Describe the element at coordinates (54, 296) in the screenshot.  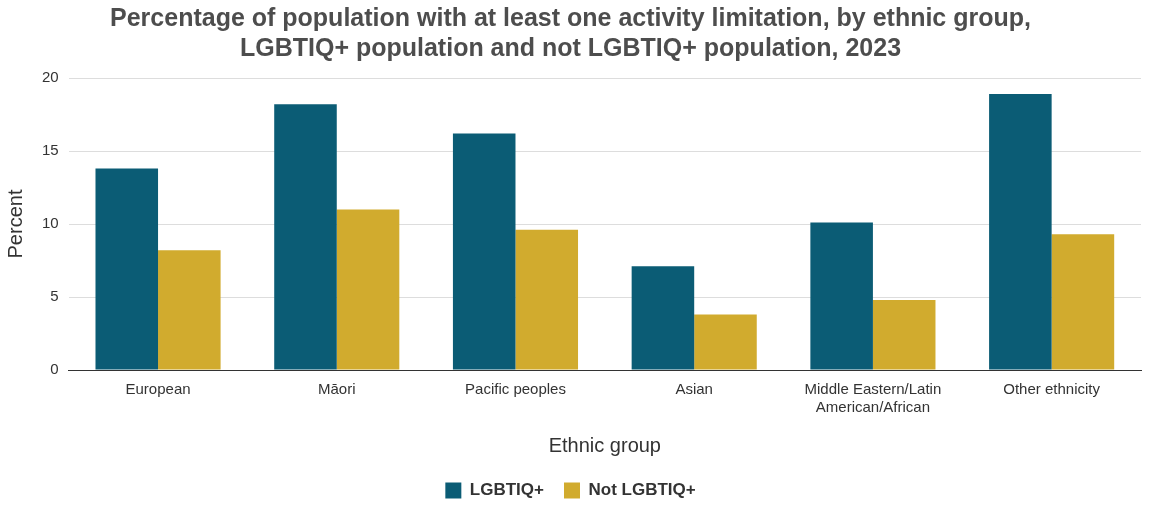
I see `y-tick-label: 5` at that location.